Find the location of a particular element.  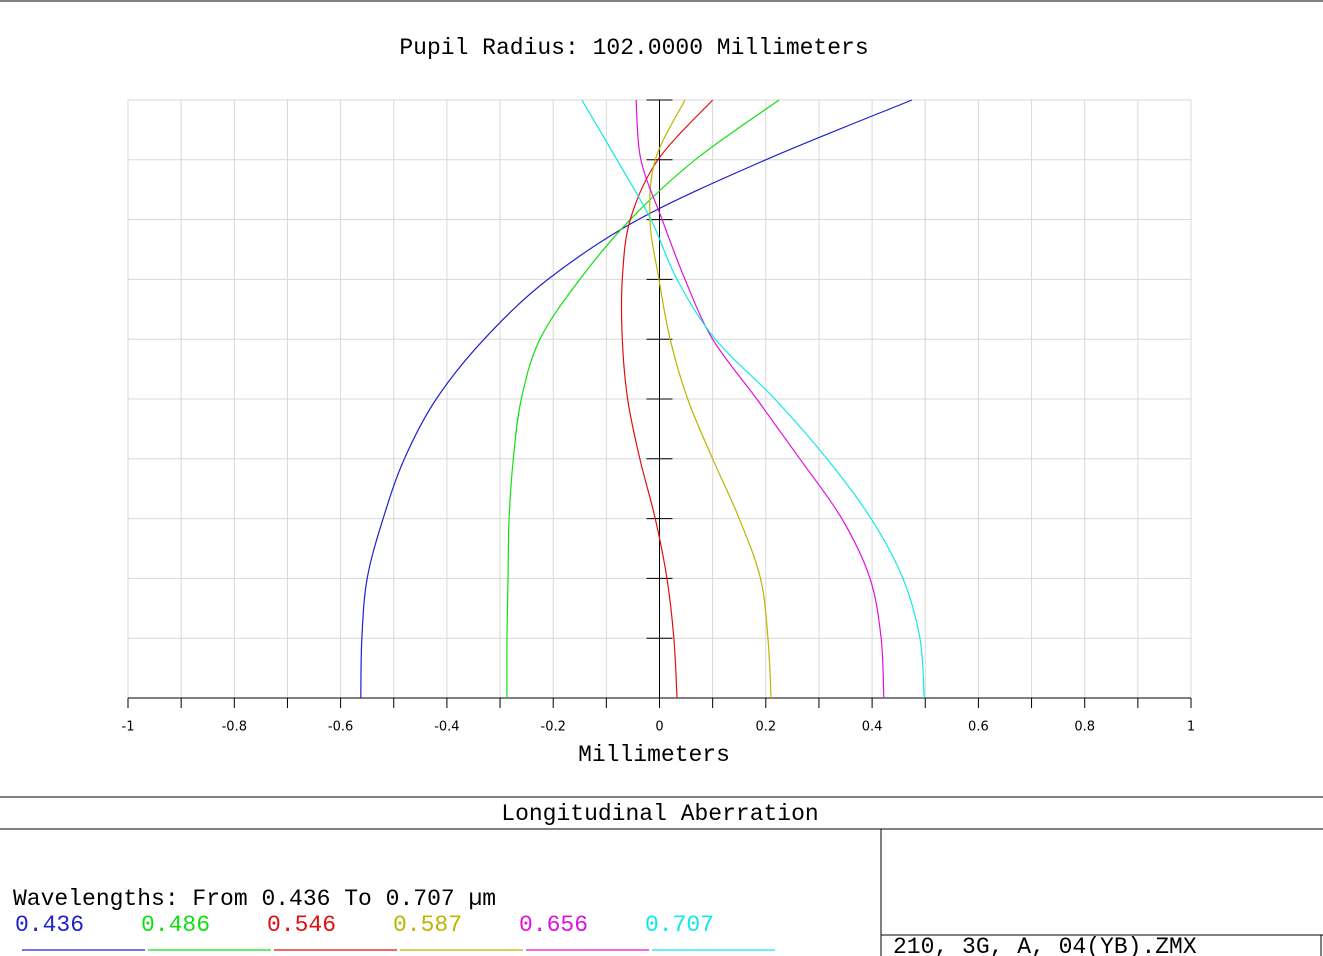

legend-label: 0.486 is located at coordinates (175, 925).